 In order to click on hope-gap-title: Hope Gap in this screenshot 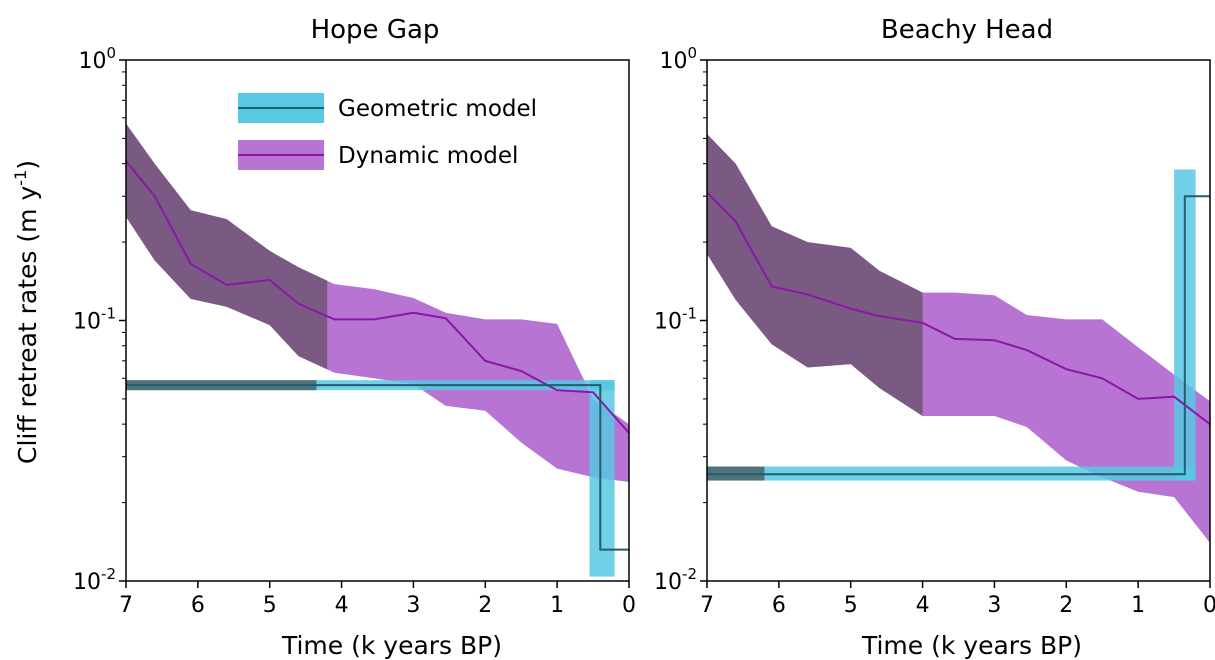, I will do `click(375, 30)`.